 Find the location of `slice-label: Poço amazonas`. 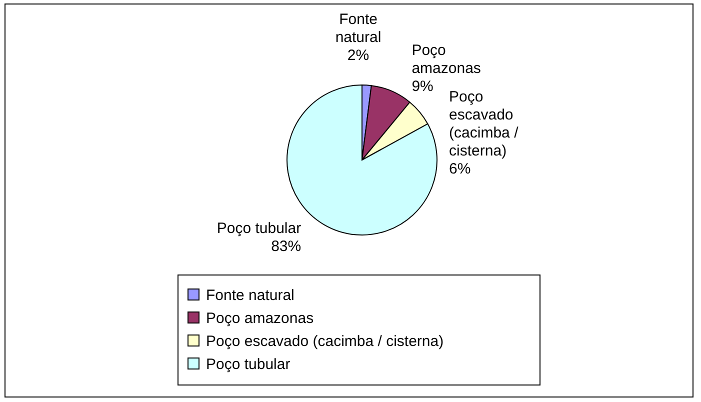

slice-label: Poço amazonas is located at coordinates (446, 60).